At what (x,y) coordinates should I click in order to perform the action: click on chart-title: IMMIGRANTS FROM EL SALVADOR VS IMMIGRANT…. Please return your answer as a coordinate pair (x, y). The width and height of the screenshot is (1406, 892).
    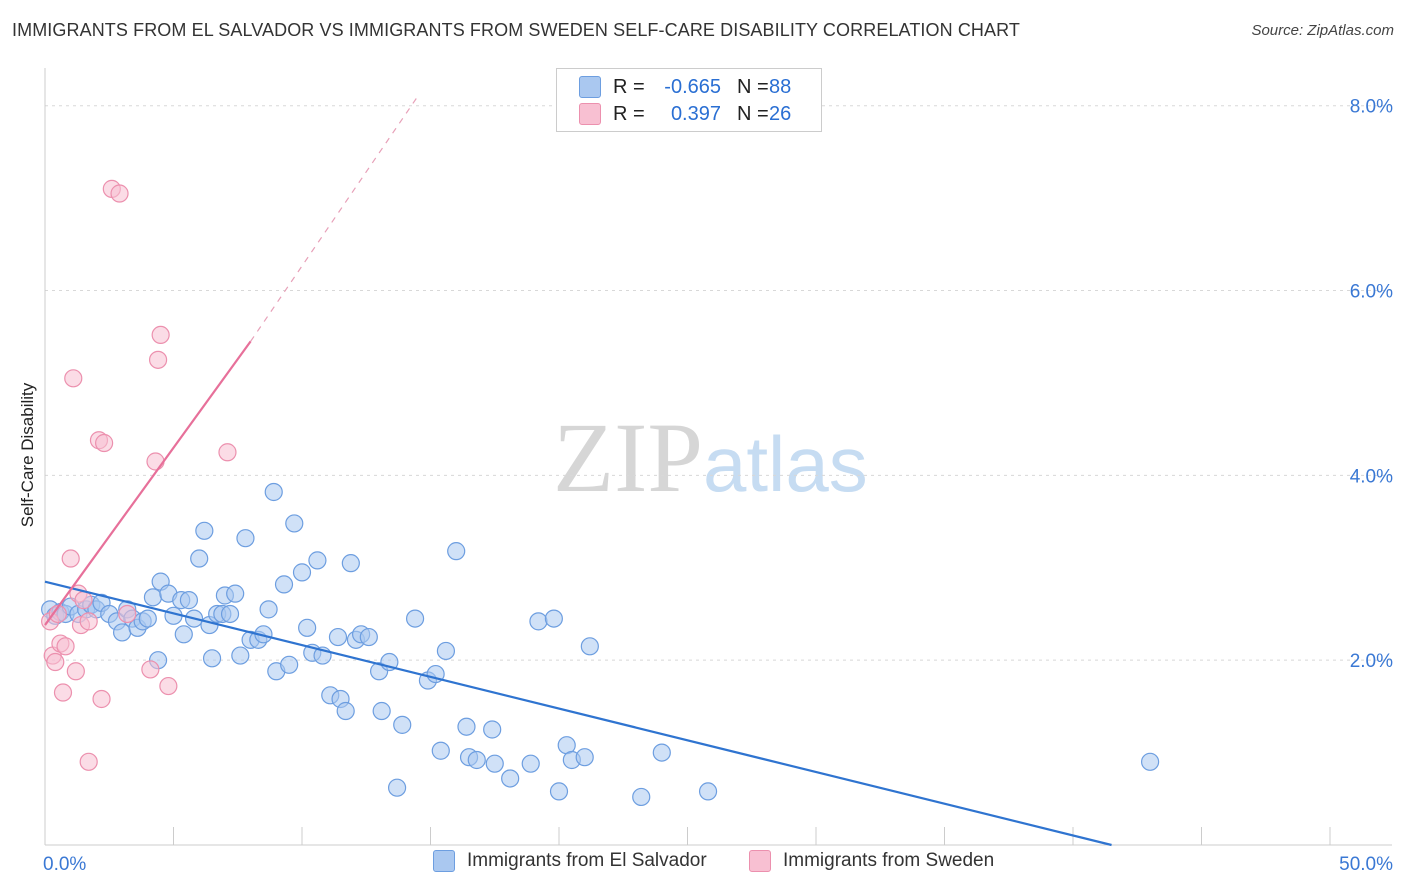
    Looking at the image, I should click on (516, 30).